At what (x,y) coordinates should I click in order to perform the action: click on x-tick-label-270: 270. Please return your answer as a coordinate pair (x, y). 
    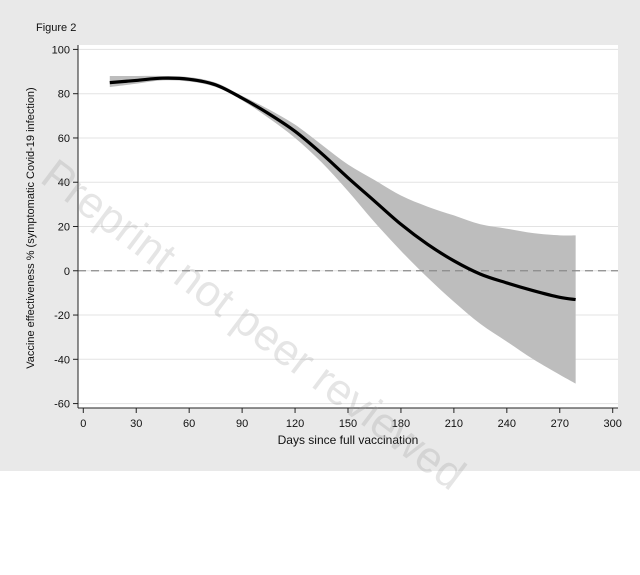
    Looking at the image, I should click on (560, 424).